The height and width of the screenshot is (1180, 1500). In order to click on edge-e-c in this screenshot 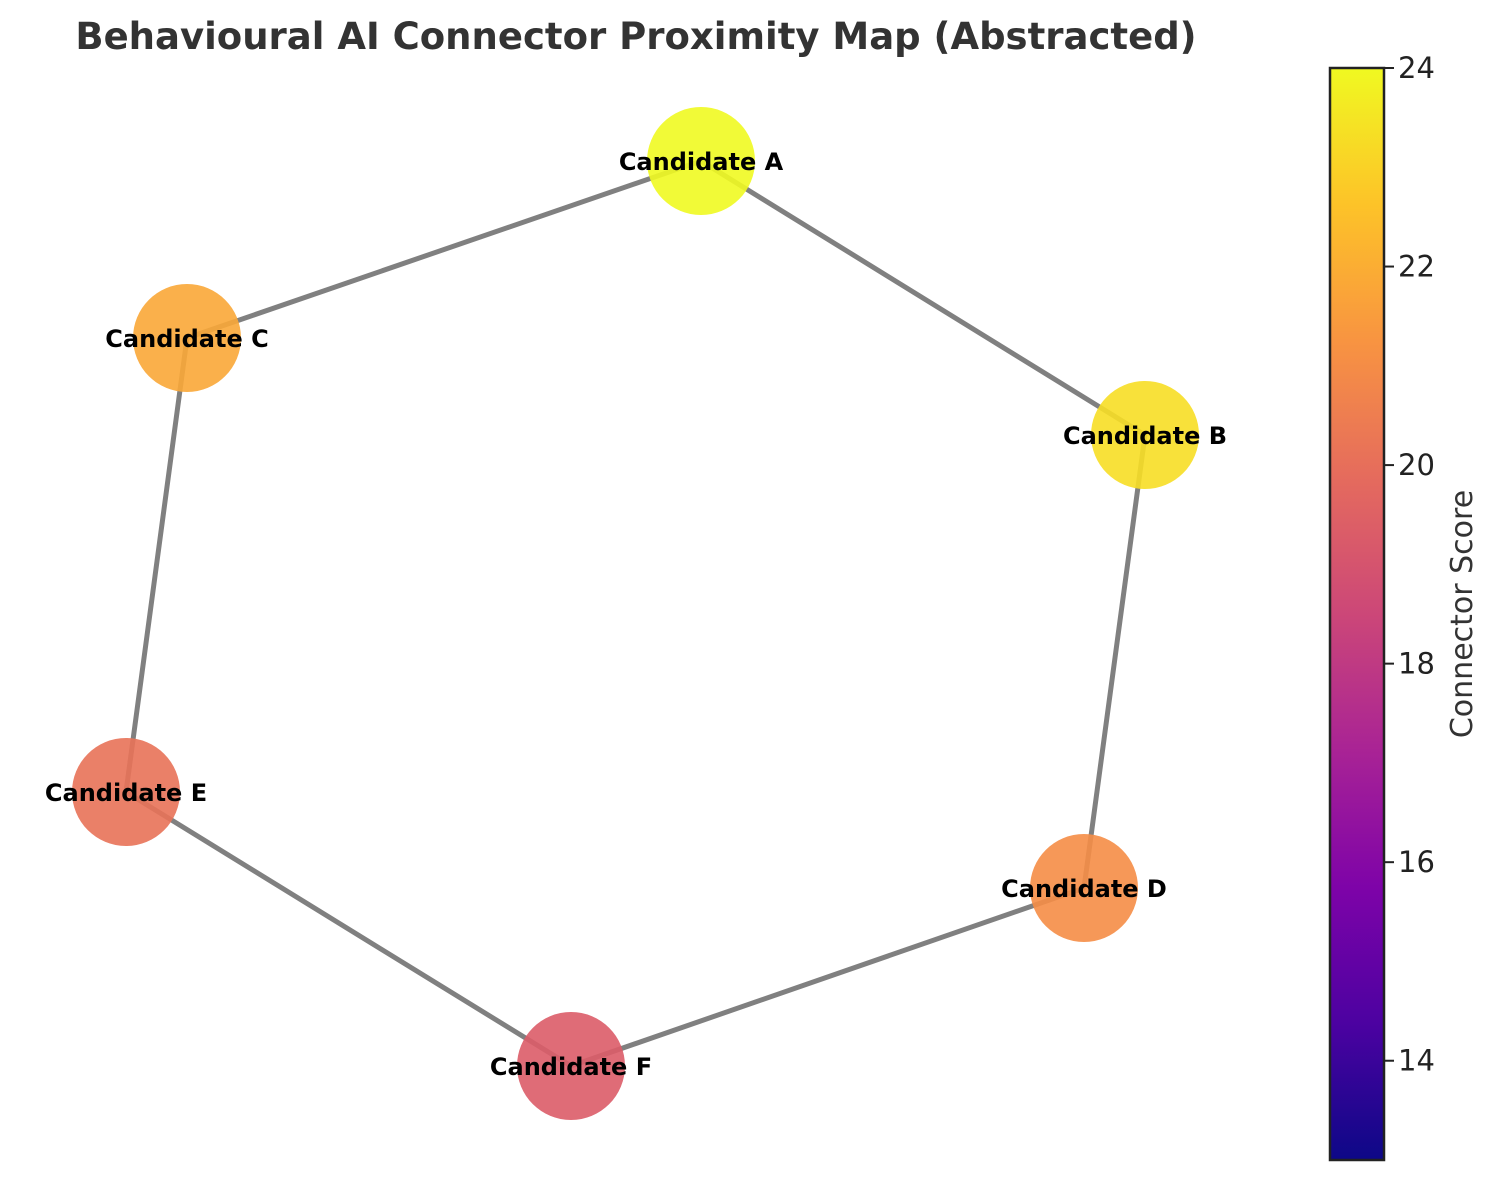, I will do `click(156, 565)`.